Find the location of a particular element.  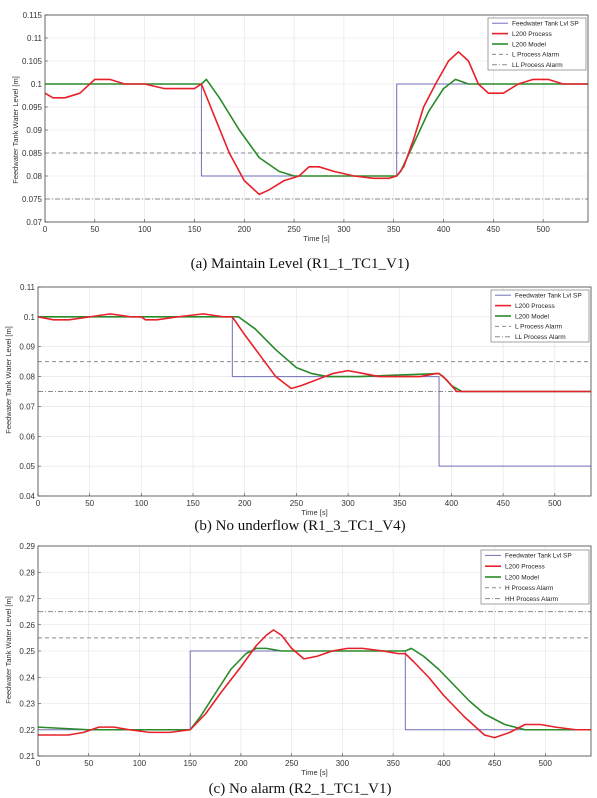

y-tick-label: 0.25 is located at coordinates (27, 651).